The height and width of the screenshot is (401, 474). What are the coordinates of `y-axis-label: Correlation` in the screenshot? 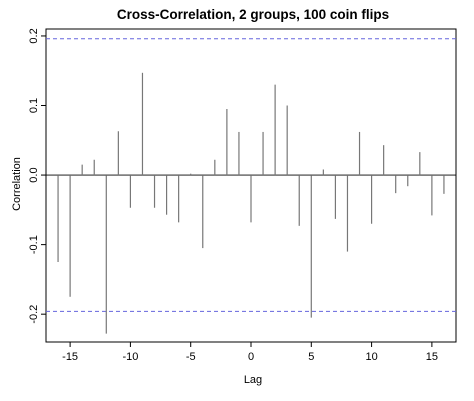 It's located at (17, 184).